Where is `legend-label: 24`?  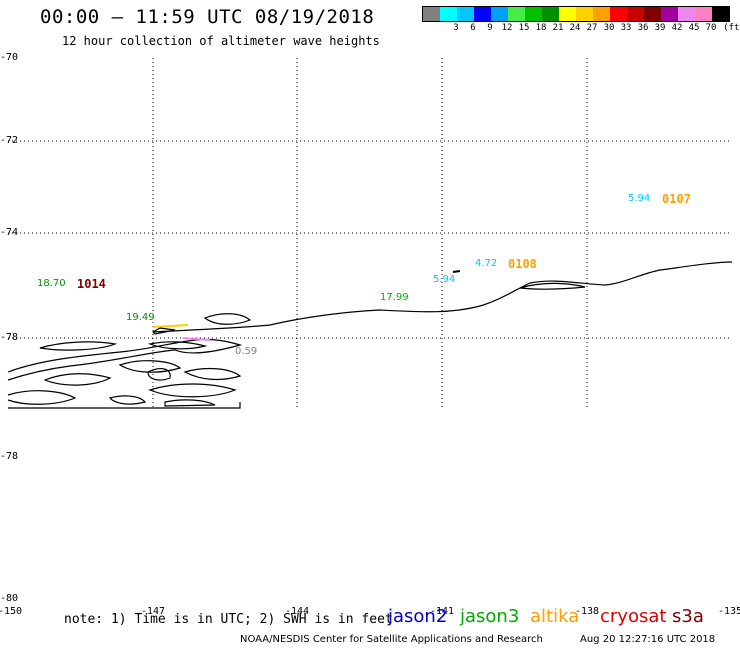 legend-label: 24 is located at coordinates (575, 28).